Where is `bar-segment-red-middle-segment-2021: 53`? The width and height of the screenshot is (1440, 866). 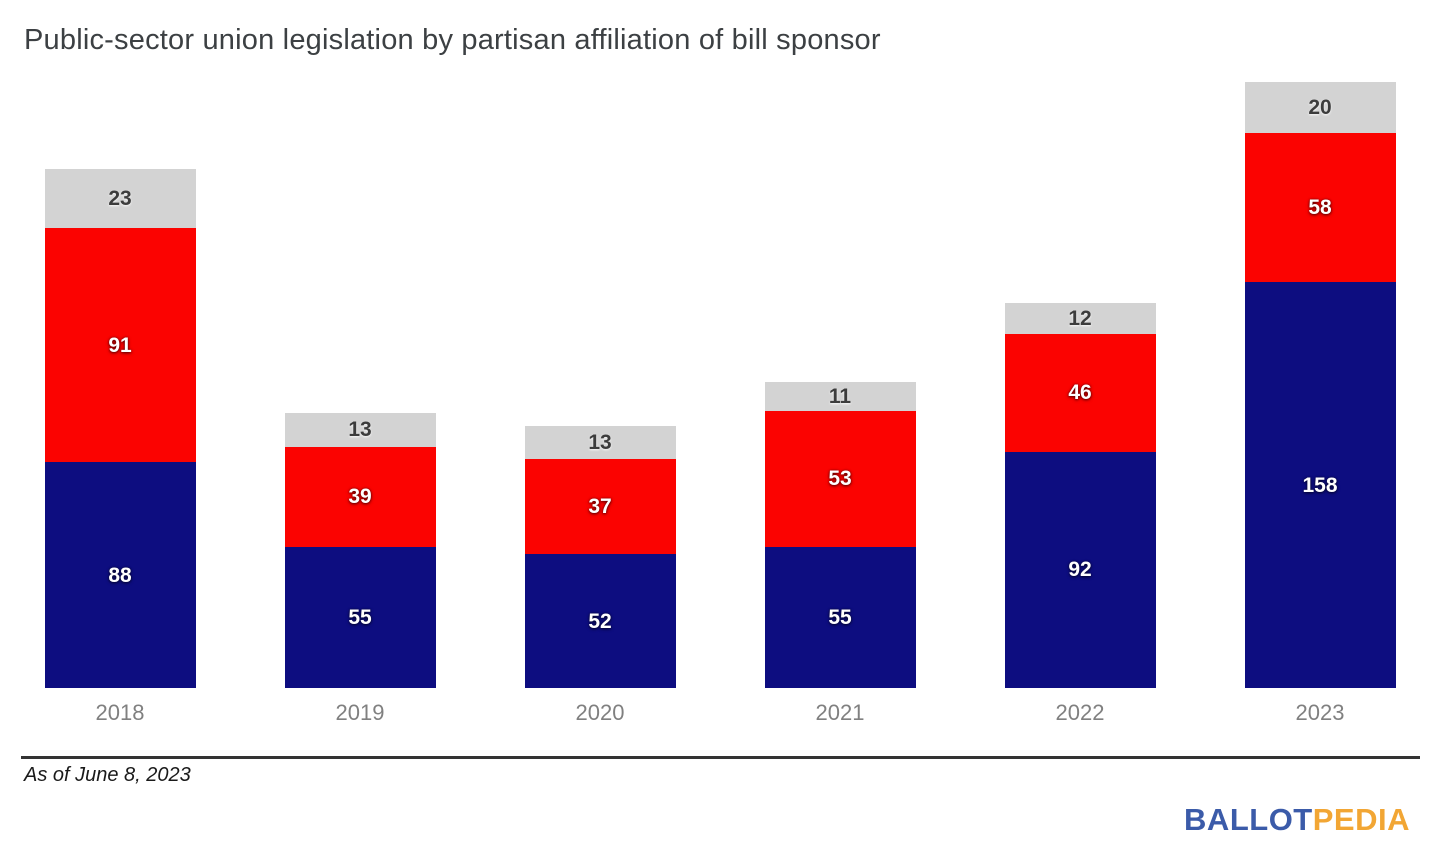
bar-segment-red-middle-segment-2021: 53 is located at coordinates (840, 478).